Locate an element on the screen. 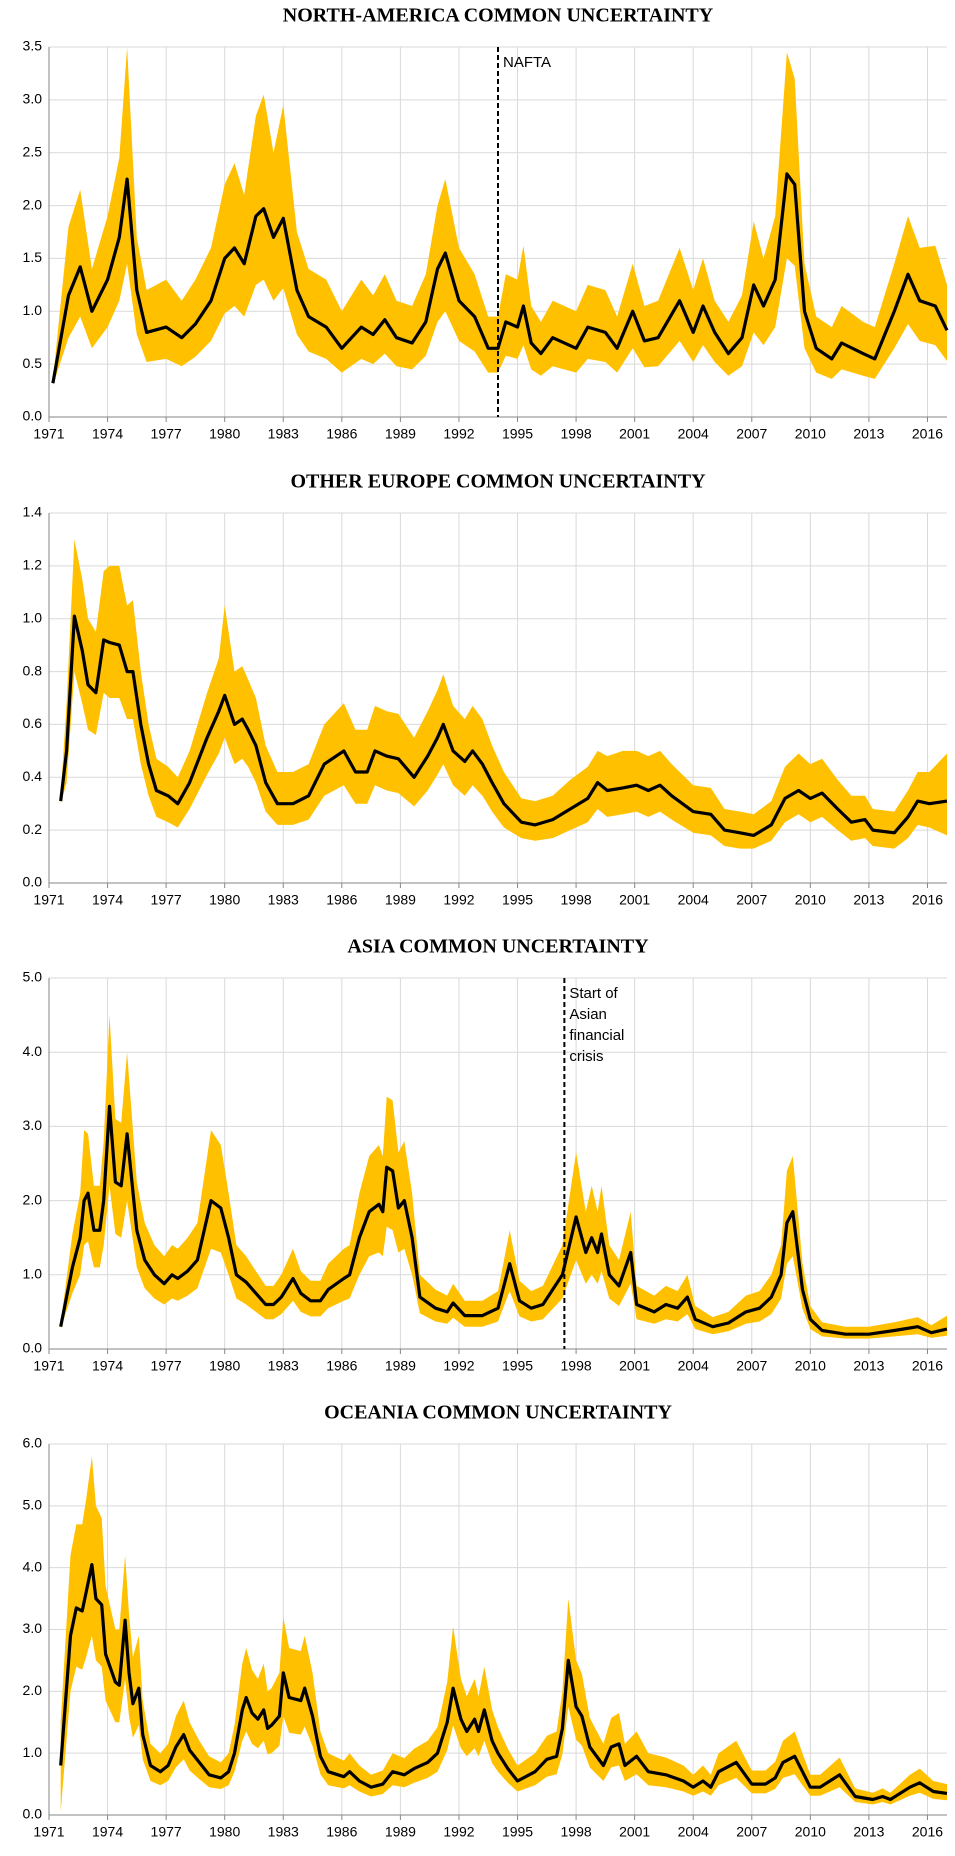  y-tick-label: 2.5 is located at coordinates (33, 151).